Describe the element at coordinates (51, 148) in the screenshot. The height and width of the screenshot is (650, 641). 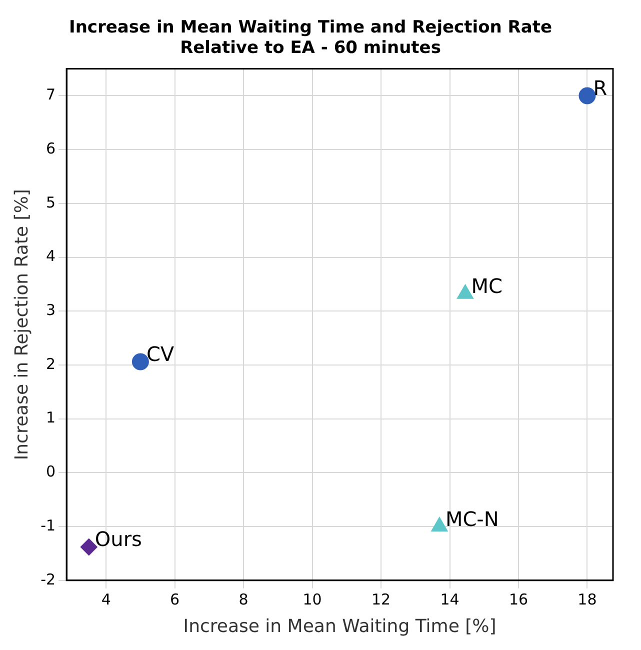
I see `y-tick-label: 6` at that location.